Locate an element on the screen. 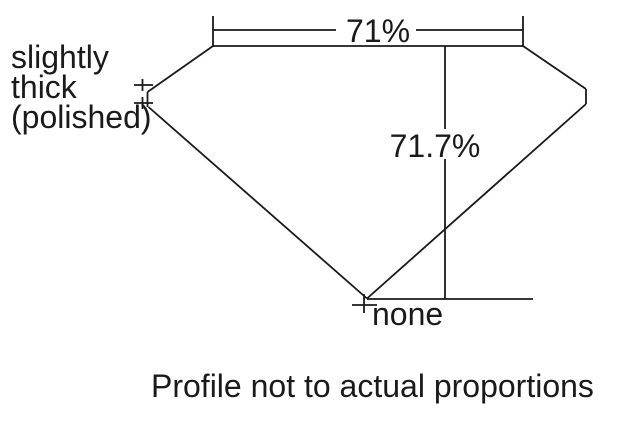  depth-percent-value: 71.7% is located at coordinates (435, 146).